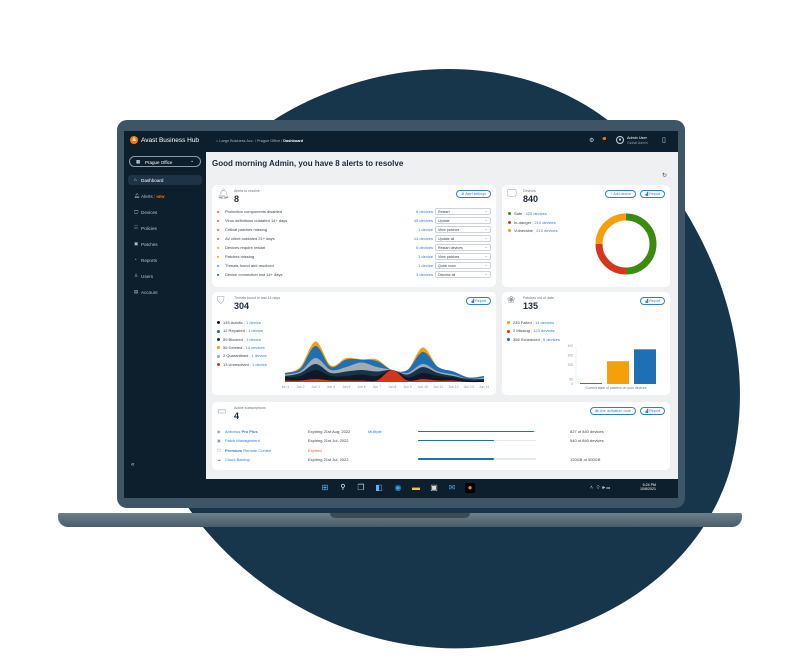  Describe the element at coordinates (236, 141) in the screenshot. I see `breadcrumb-item: Large Business Acc.` at that location.